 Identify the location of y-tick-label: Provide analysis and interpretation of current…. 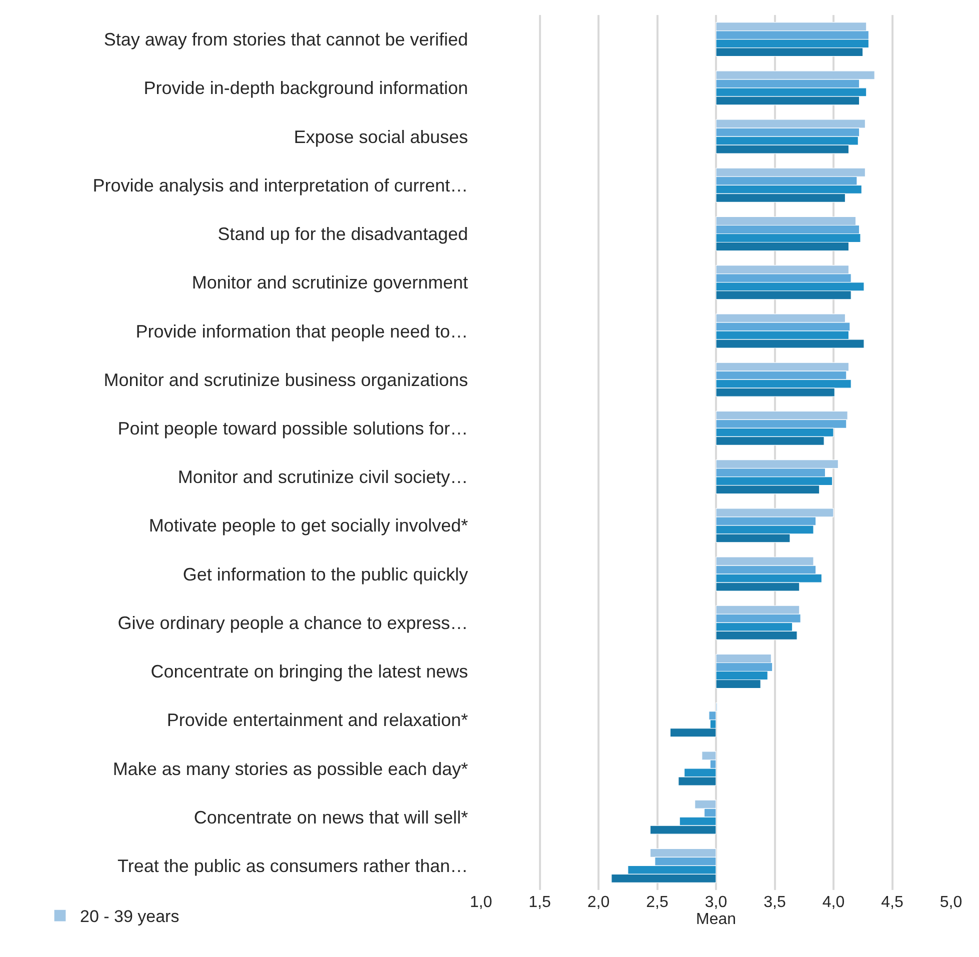
(280, 185).